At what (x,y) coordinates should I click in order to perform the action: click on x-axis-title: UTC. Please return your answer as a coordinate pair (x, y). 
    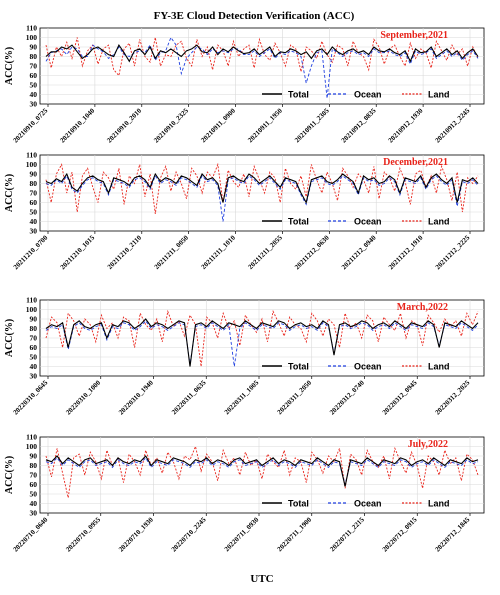
    Looking at the image, I should click on (261, 579).